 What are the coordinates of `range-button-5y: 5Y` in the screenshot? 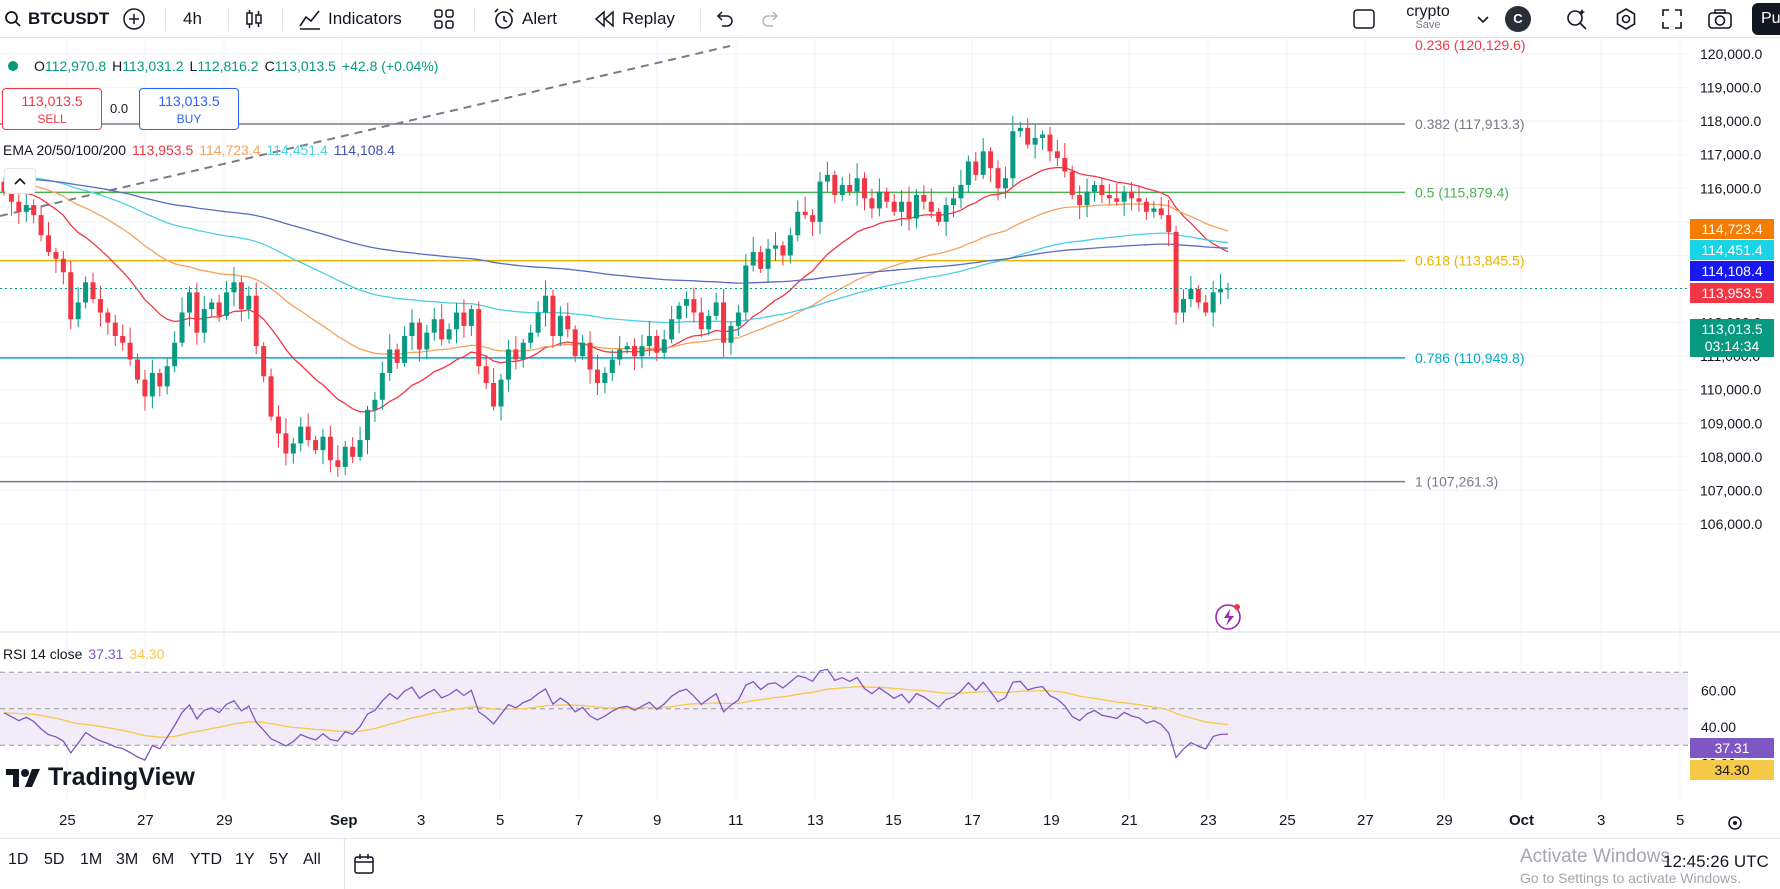 It's located at (279, 859).